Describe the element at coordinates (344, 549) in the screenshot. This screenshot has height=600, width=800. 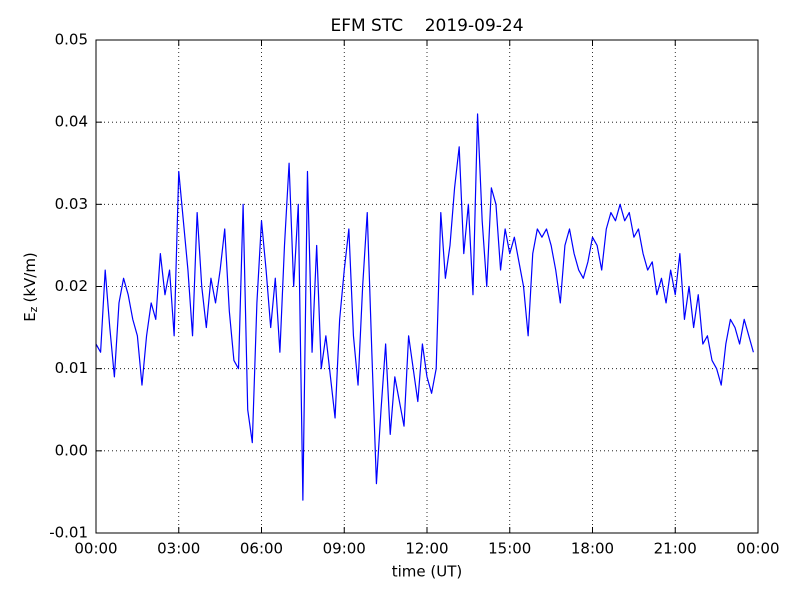
I see `x-tick-label: 09:00` at that location.